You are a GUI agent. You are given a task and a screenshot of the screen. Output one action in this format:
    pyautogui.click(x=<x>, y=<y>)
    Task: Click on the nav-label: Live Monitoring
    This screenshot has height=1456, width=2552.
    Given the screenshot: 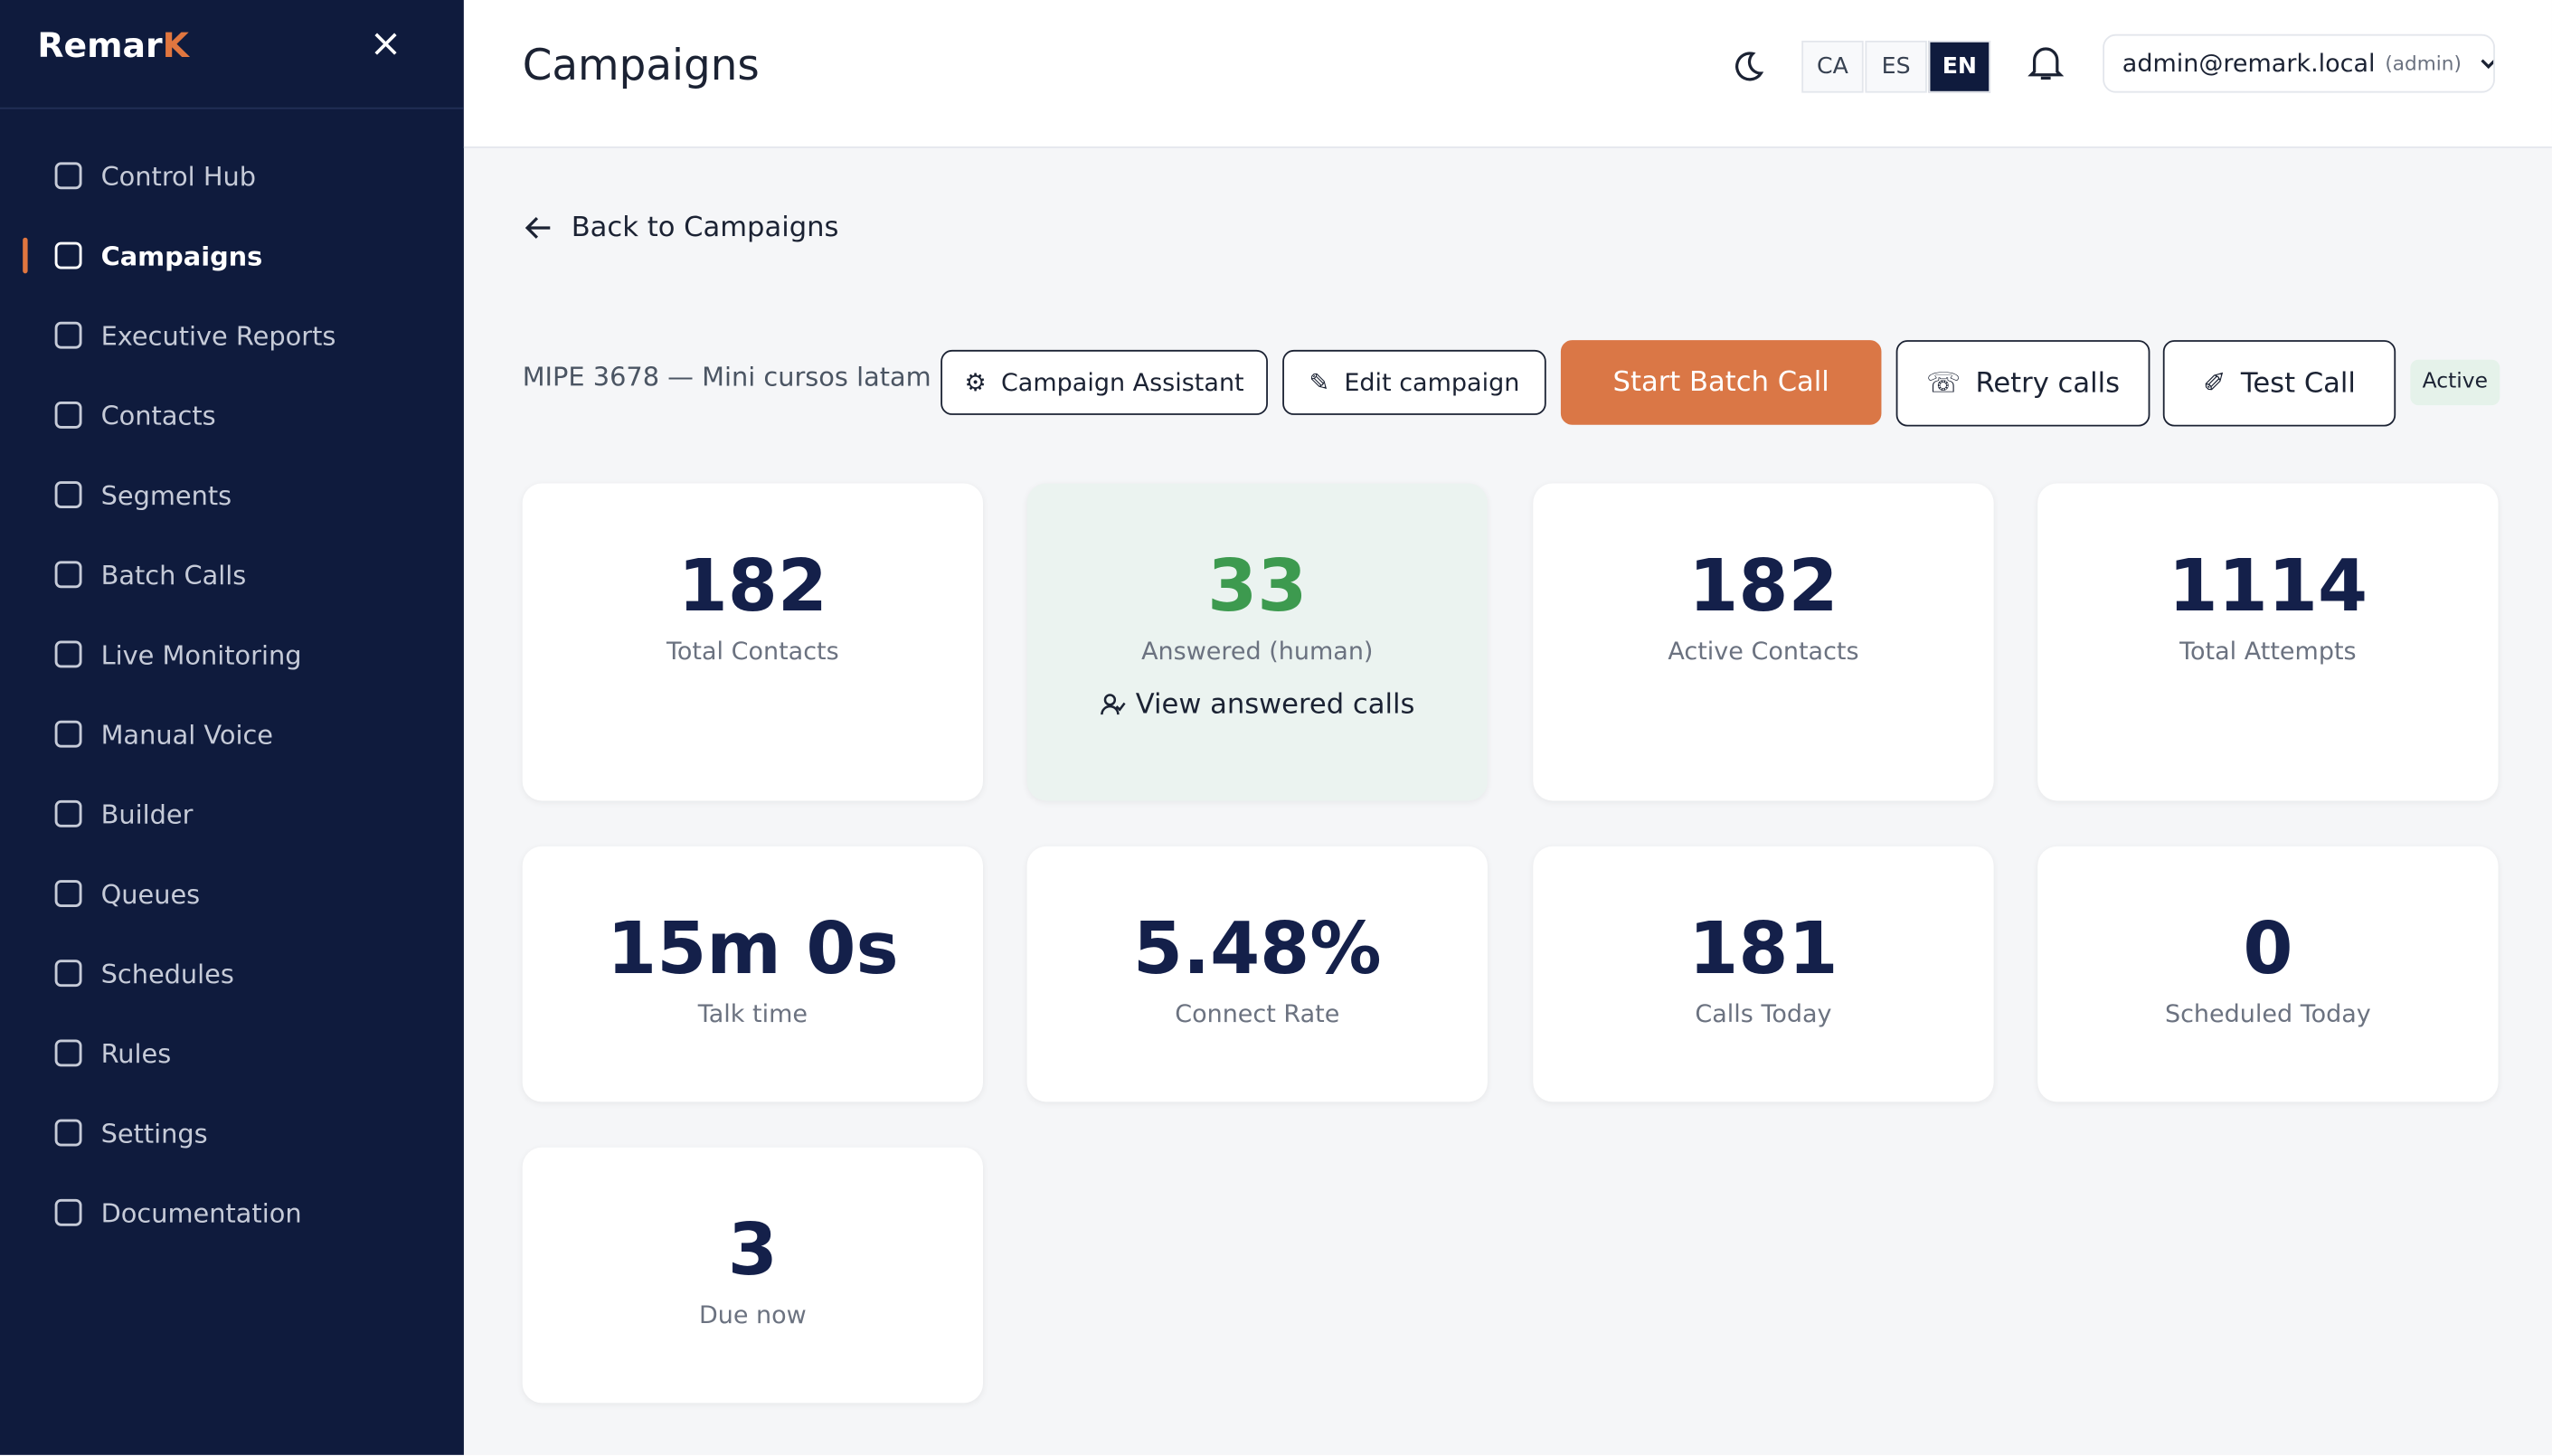 What is the action you would take?
    pyautogui.click(x=201, y=654)
    